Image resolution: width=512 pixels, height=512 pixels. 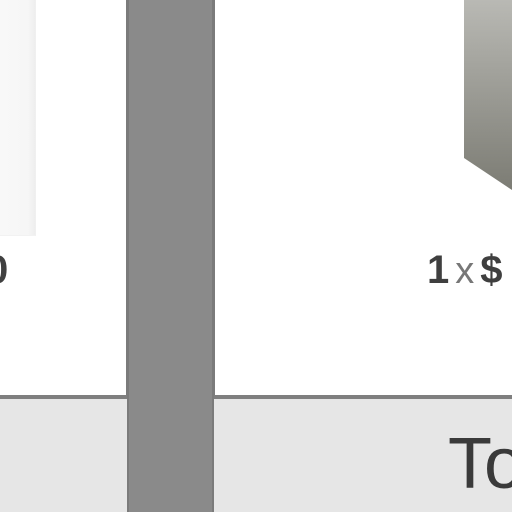 What do you see at coordinates (491, 270) in the screenshot?
I see `item-unit-price: $` at bounding box center [491, 270].